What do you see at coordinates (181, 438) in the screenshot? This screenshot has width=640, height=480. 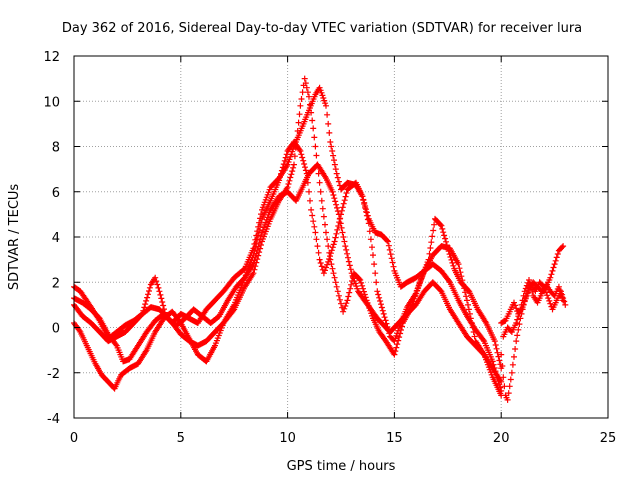 I see `x-tick-label: 5` at bounding box center [181, 438].